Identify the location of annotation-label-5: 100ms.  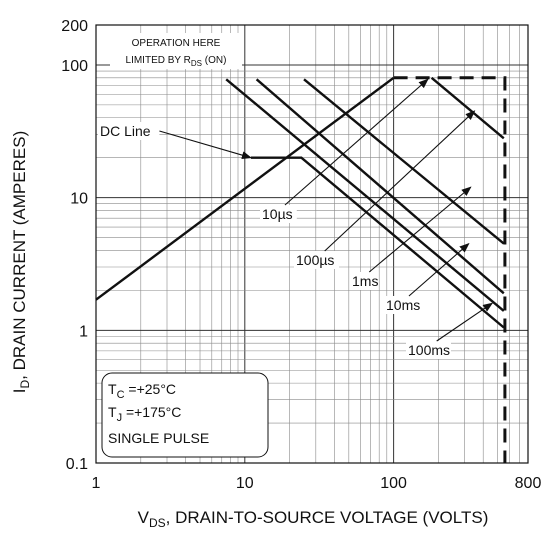
(429, 350).